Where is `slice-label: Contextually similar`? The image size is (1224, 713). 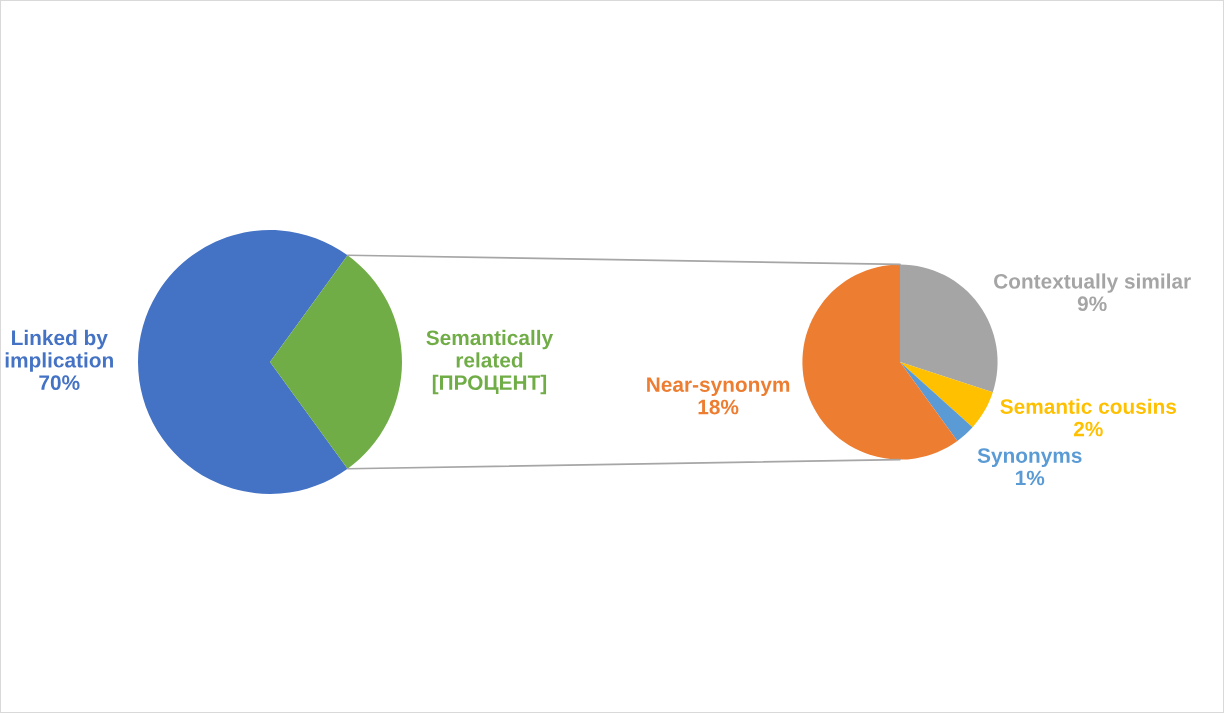
slice-label: Contextually similar is located at coordinates (1092, 283).